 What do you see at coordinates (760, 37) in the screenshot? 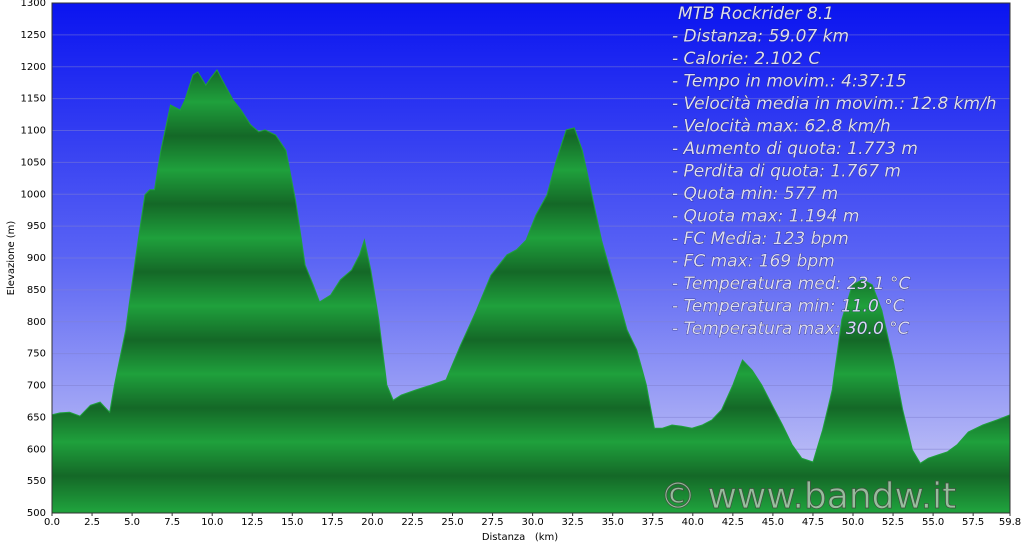
I see `info-line: - Distanza: 59.07 km` at bounding box center [760, 37].